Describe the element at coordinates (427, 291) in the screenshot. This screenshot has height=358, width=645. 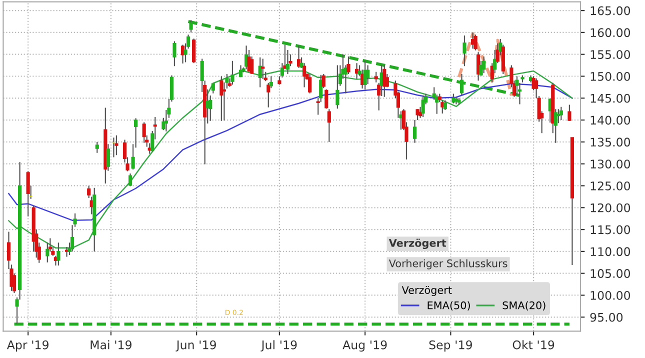
I see `legend-title: Verzögert` at that location.